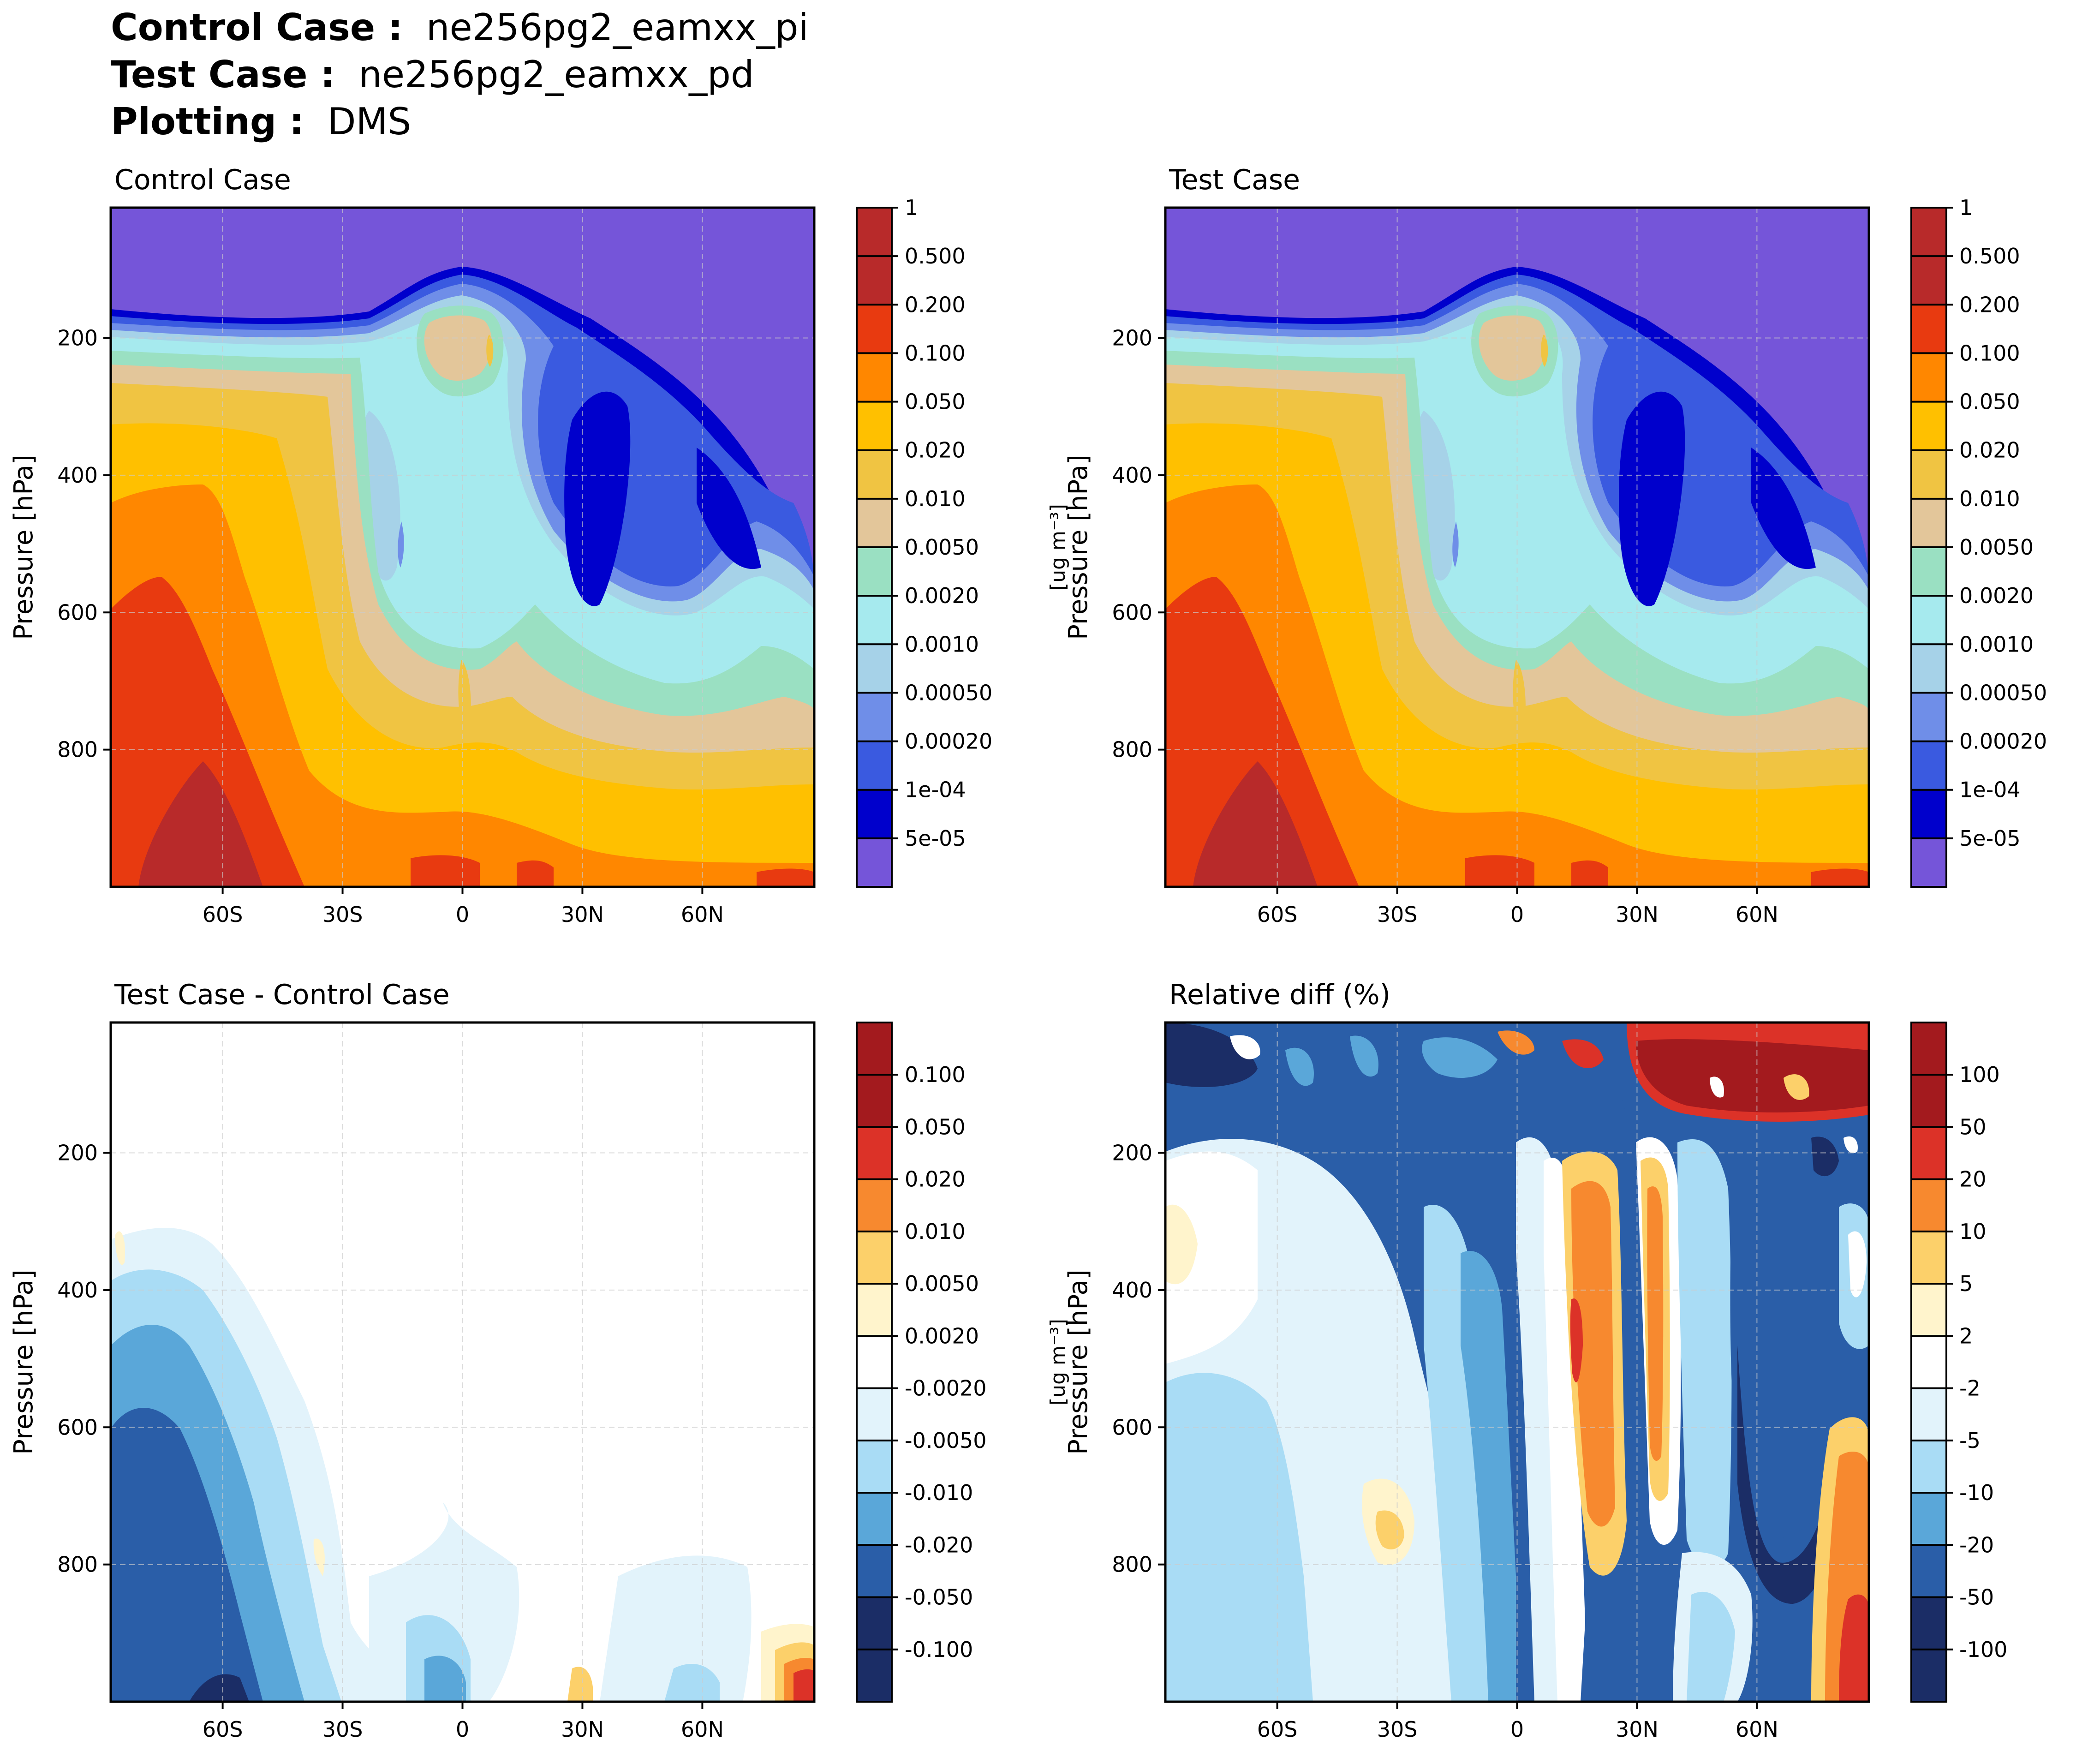 Image resolution: width=2100 pixels, height=1752 pixels. I want to click on colorbar-tick-label: 50, so click(1973, 1127).